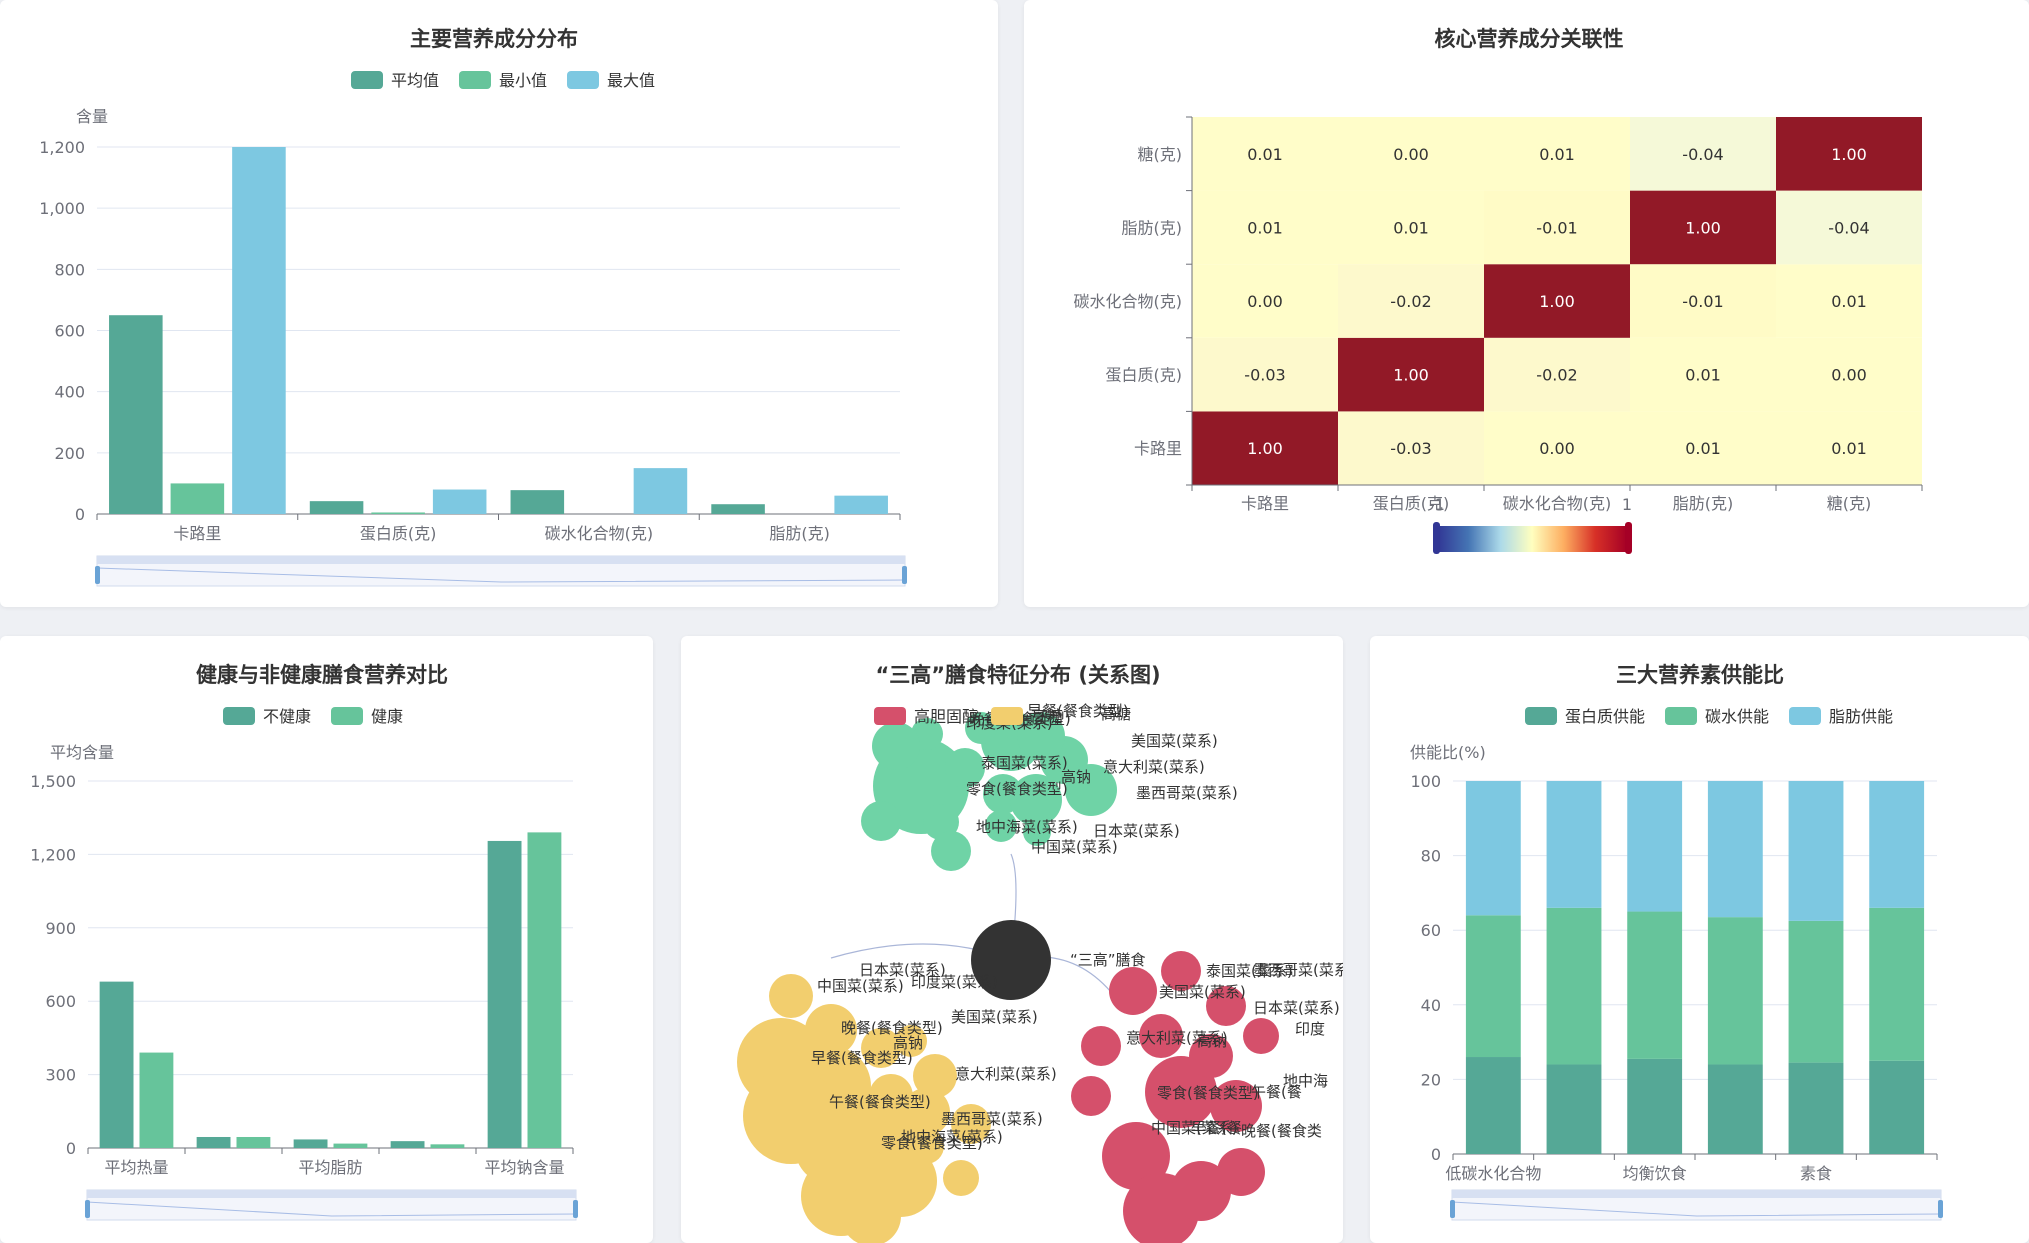 Image resolution: width=2029 pixels, height=1243 pixels. I want to click on node-label: 午餐(餐, so click(1276, 1092).